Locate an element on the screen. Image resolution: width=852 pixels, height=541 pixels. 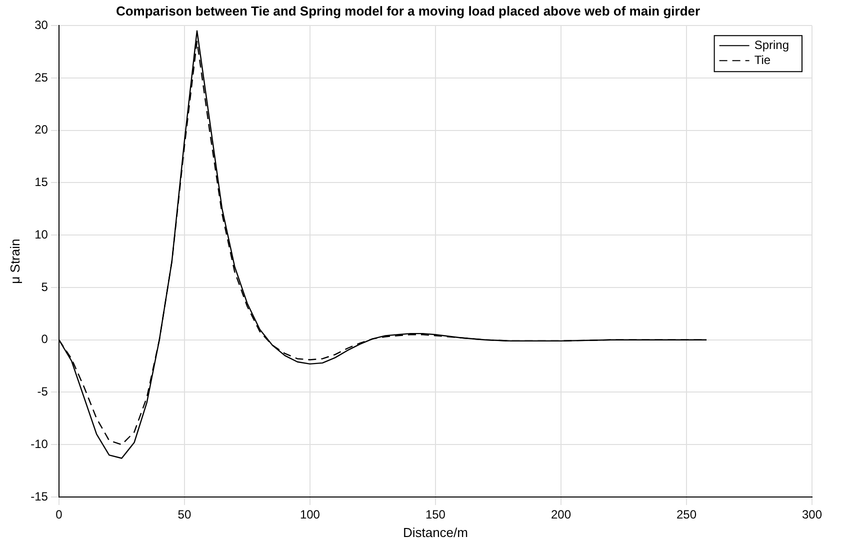
x-axis-title: Distance/m is located at coordinates (435, 532).